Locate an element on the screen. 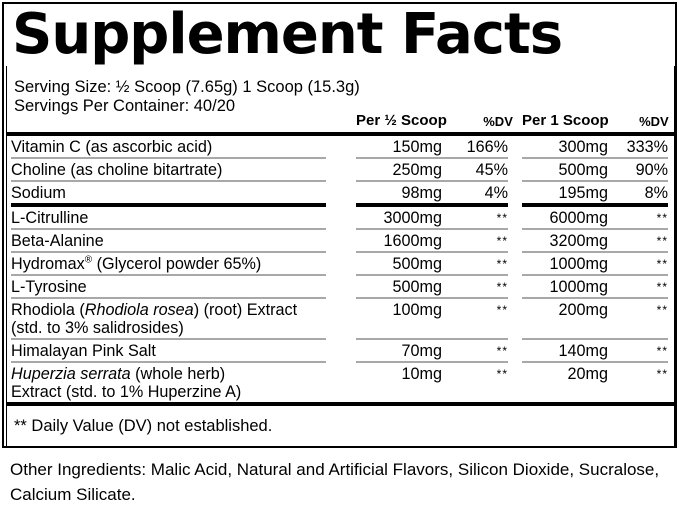 This screenshot has width=679, height=507. column-headers: Per ½ Scoop %DV Per 1 Scoop %DV is located at coordinates (340, 120).